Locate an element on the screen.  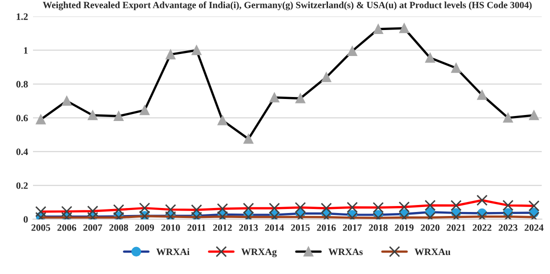
x-tick-label: 2010 is located at coordinates (170, 227).